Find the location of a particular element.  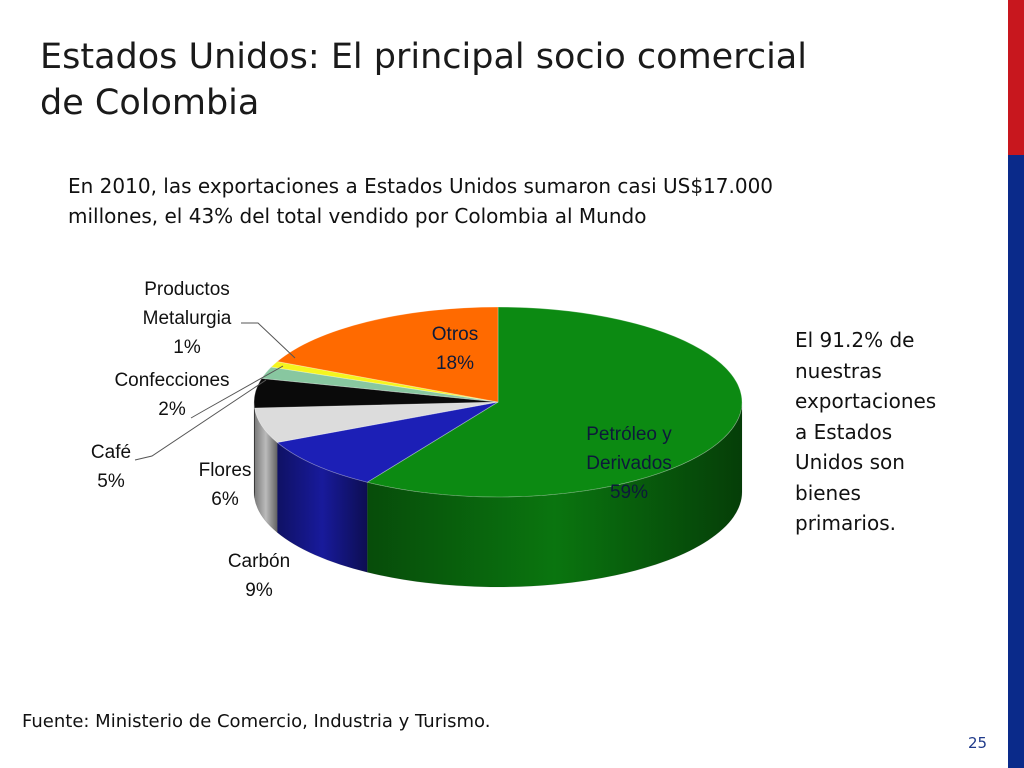

note-line: Unidos son is located at coordinates (850, 462).